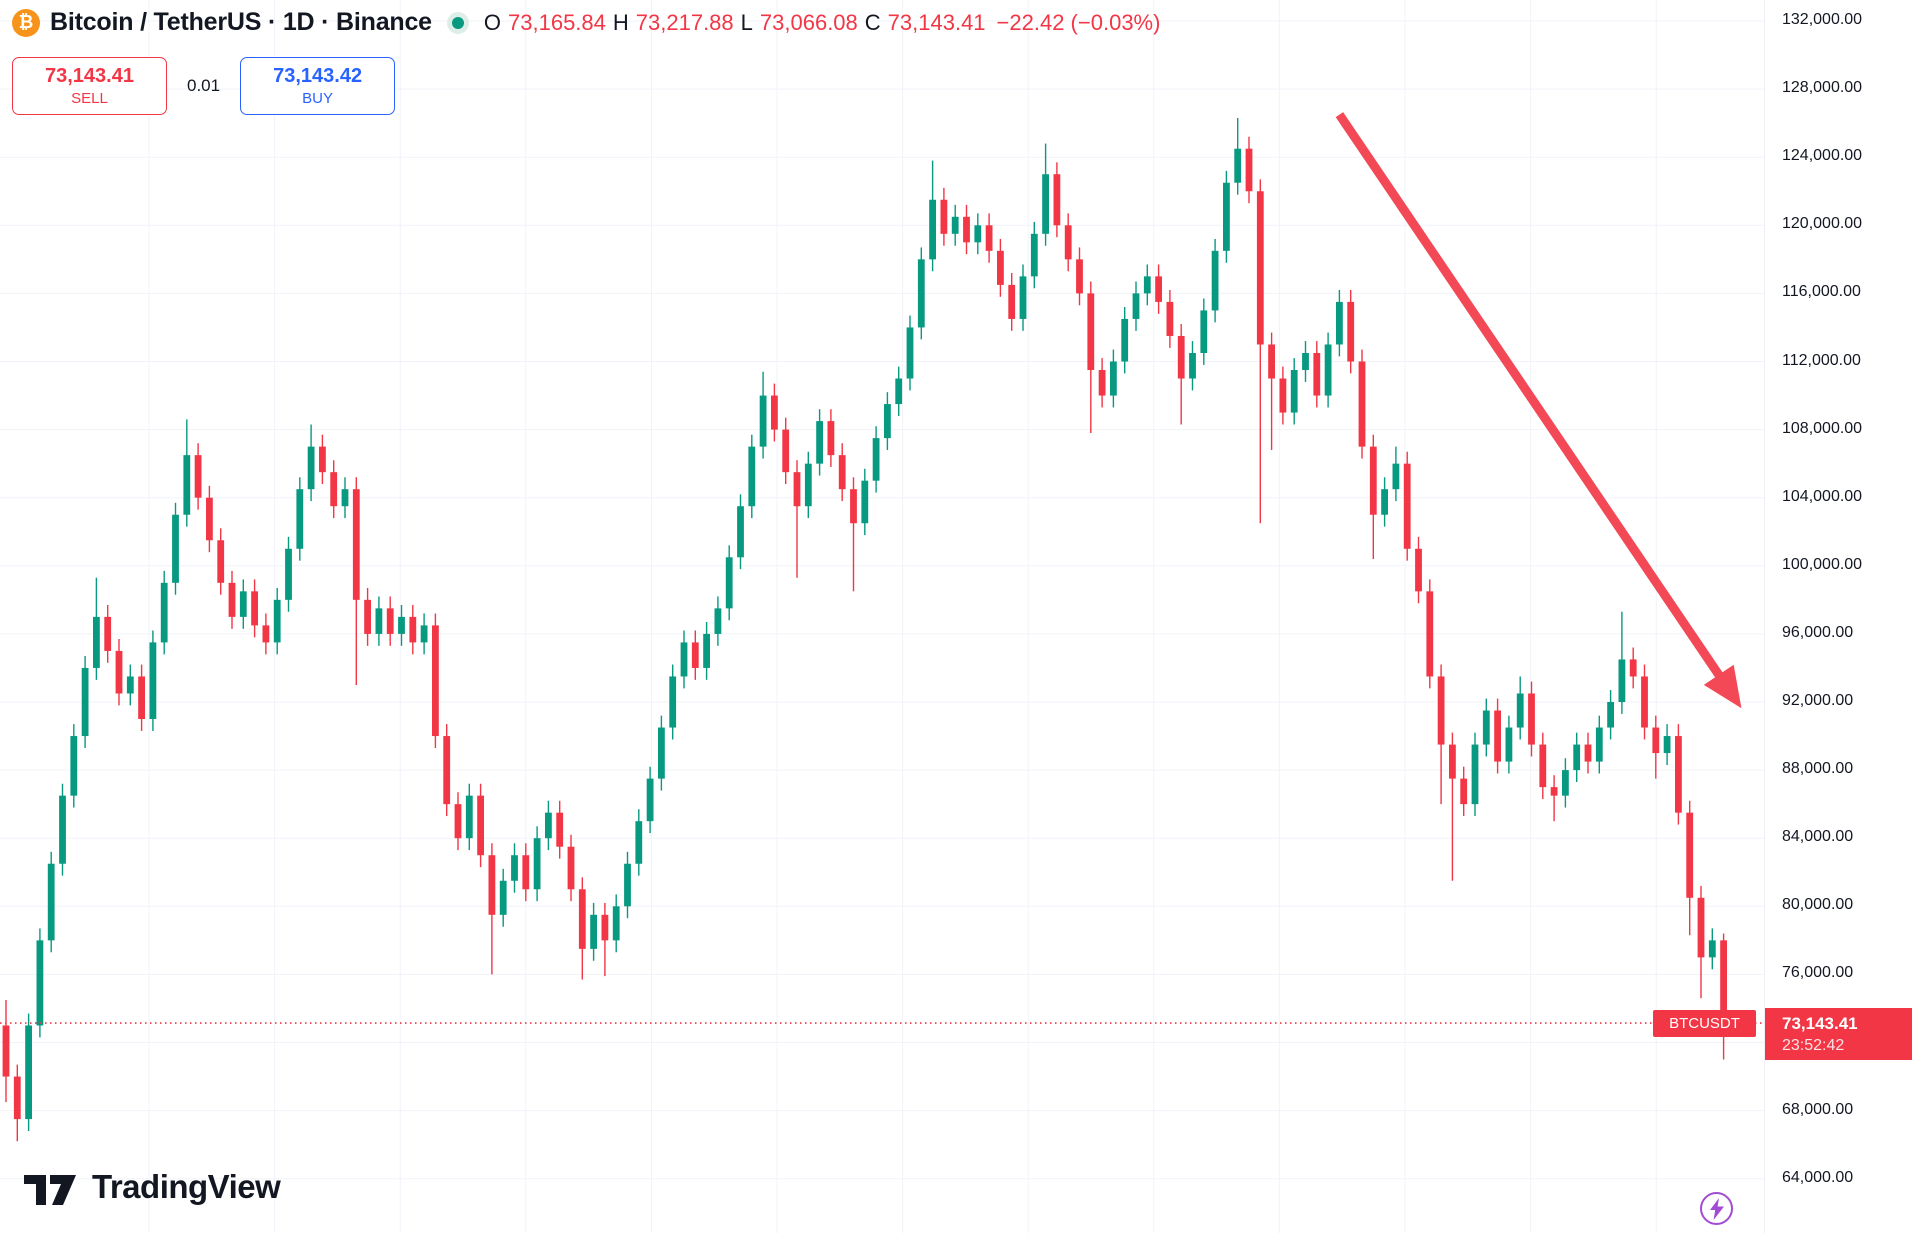 This screenshot has height=1233, width=1912. I want to click on spread-value: 0.01, so click(204, 85).